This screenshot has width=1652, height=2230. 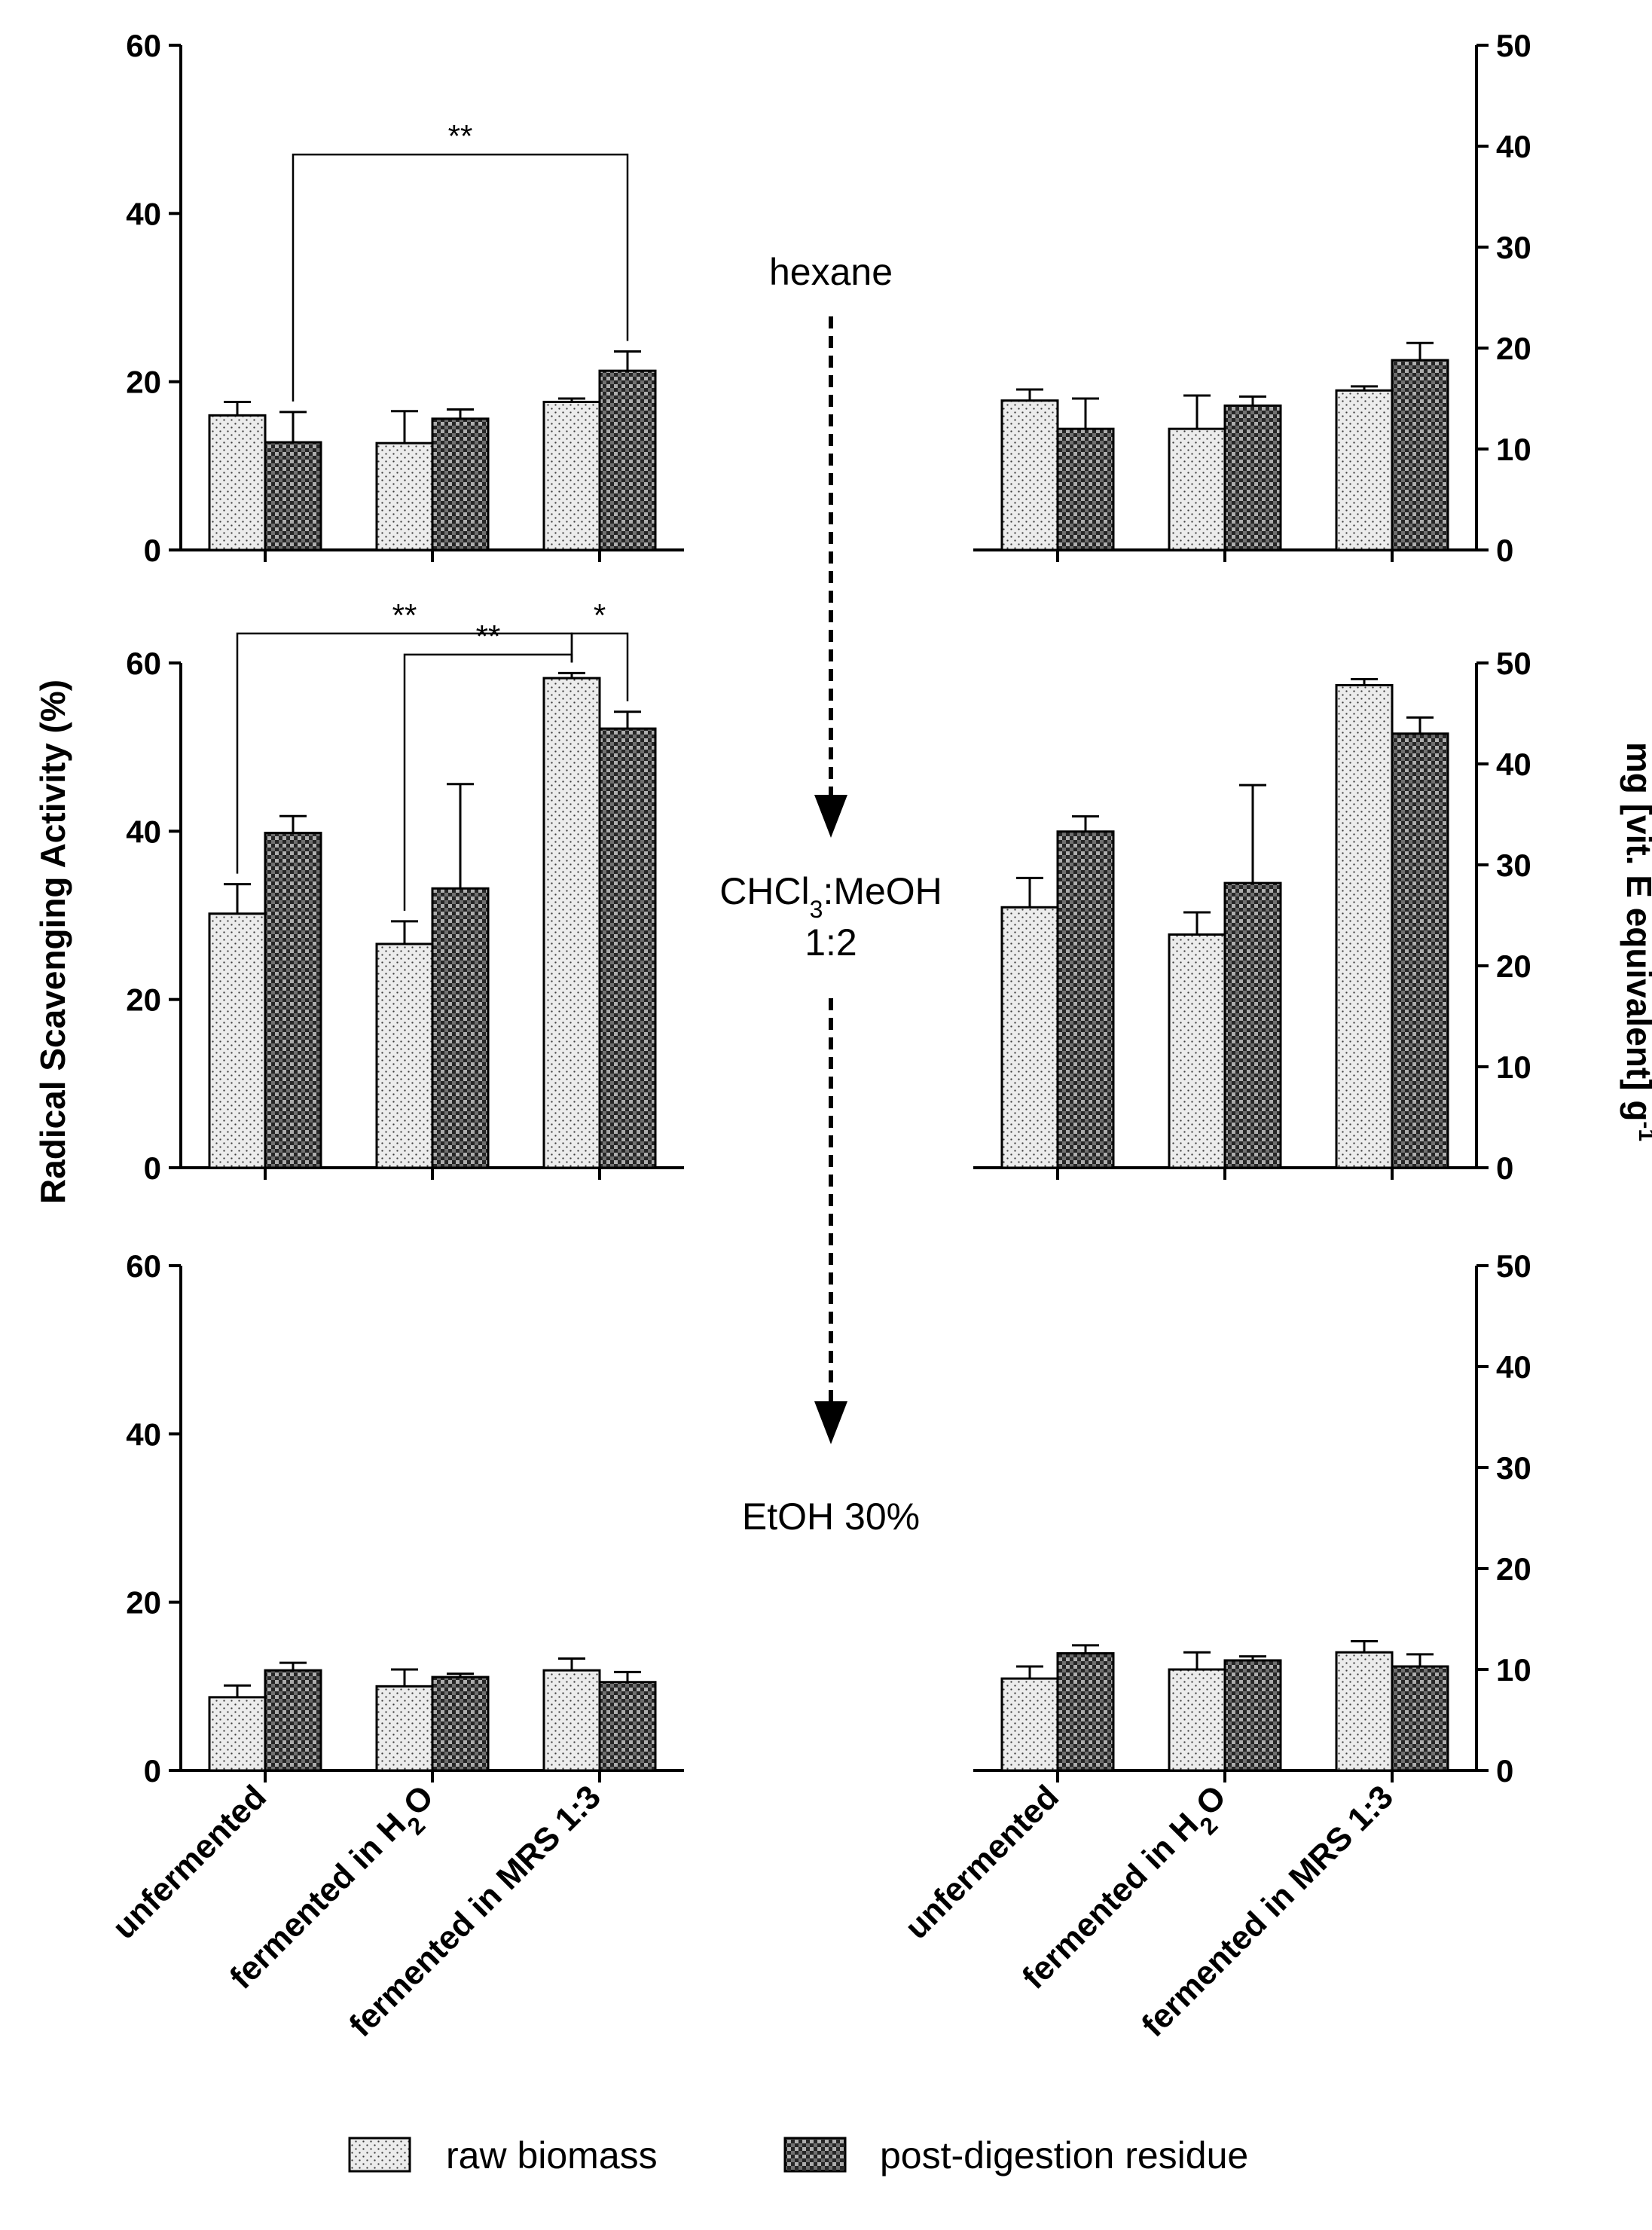 What do you see at coordinates (600, 615) in the screenshot?
I see `significance-label: *` at bounding box center [600, 615].